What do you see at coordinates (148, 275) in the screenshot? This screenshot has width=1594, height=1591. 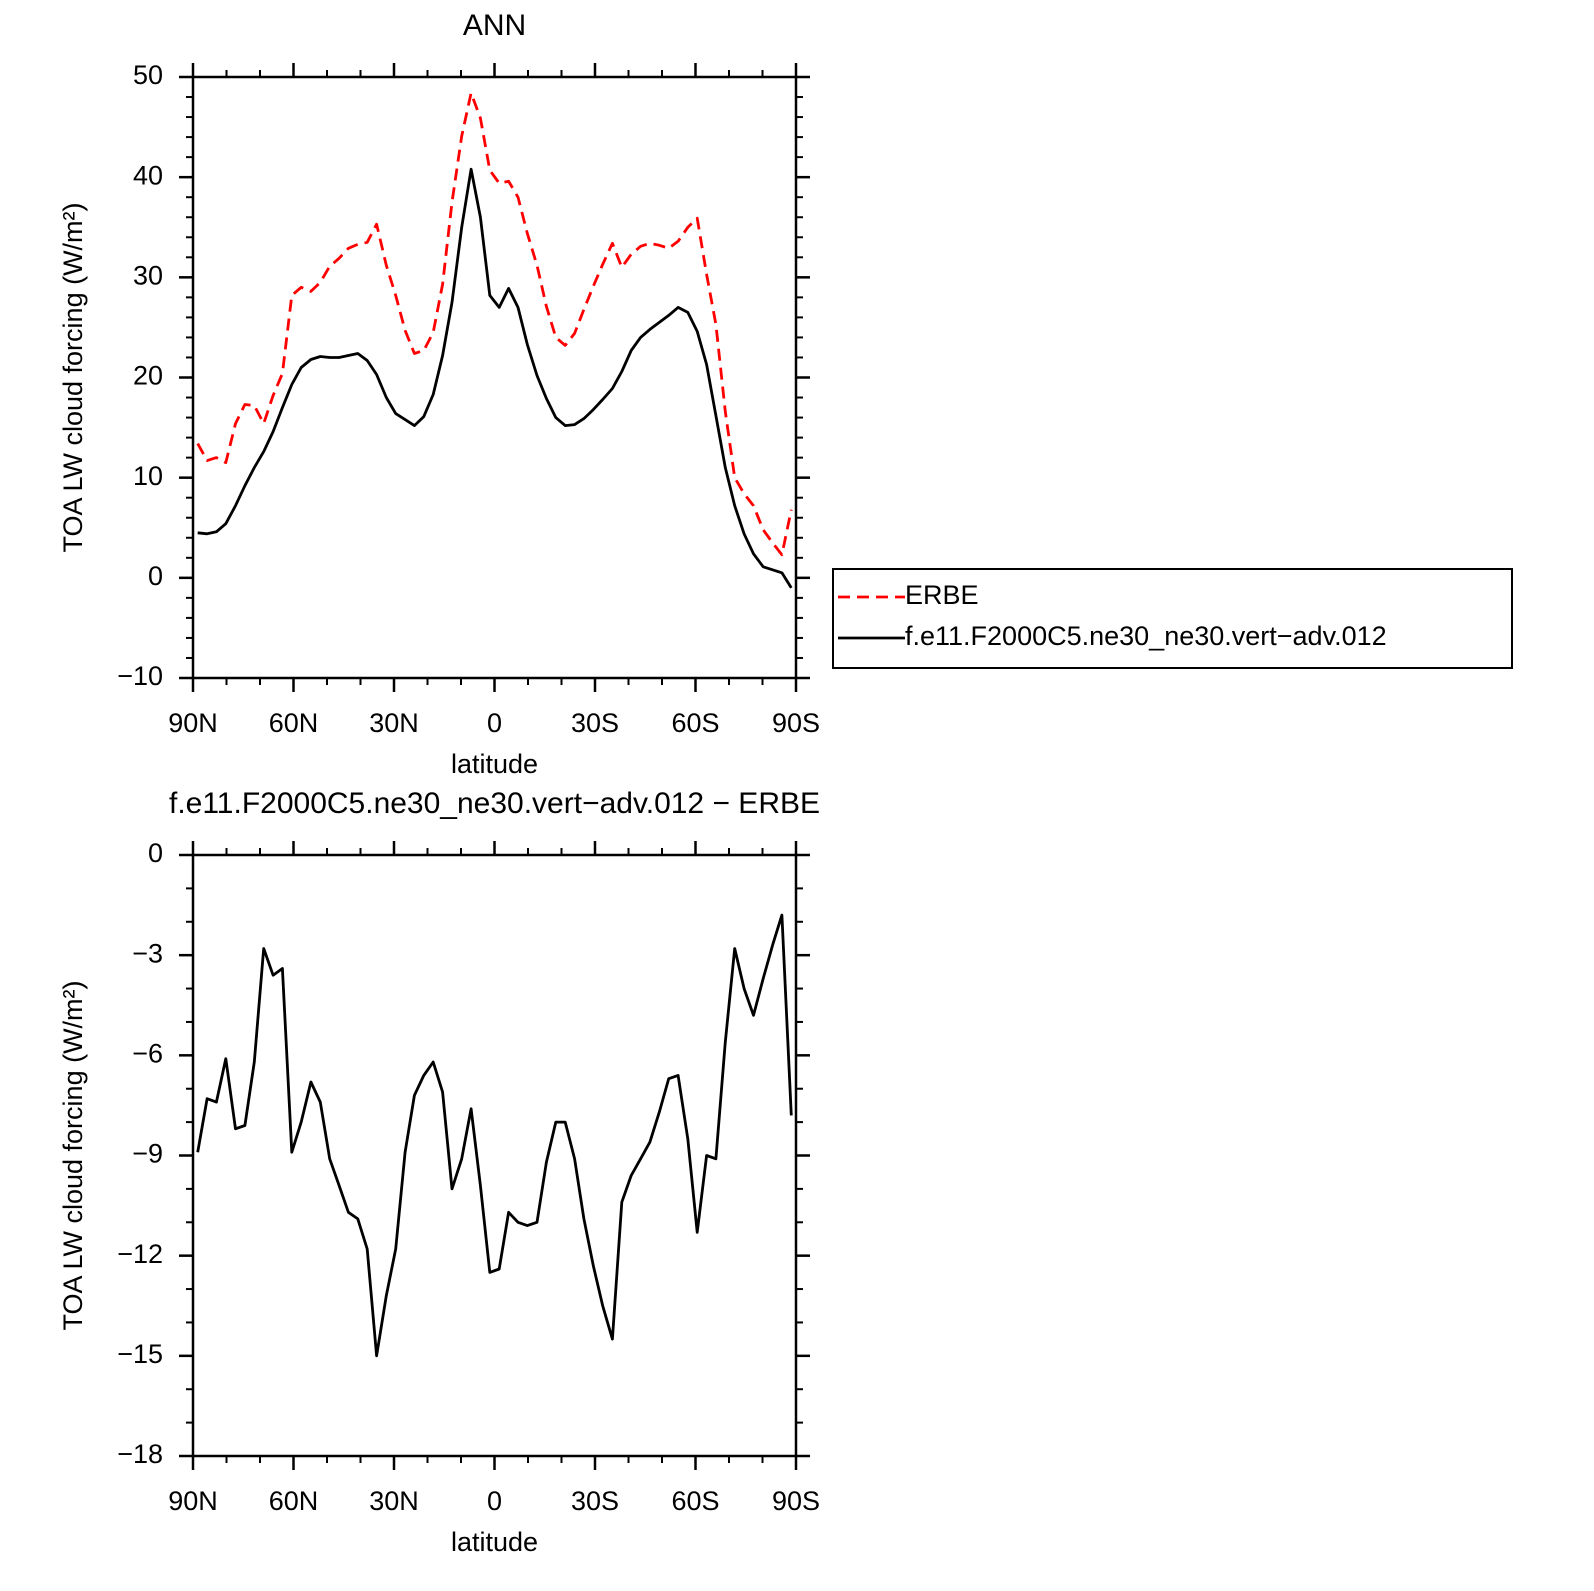 I see `y-tick-label: 30` at bounding box center [148, 275].